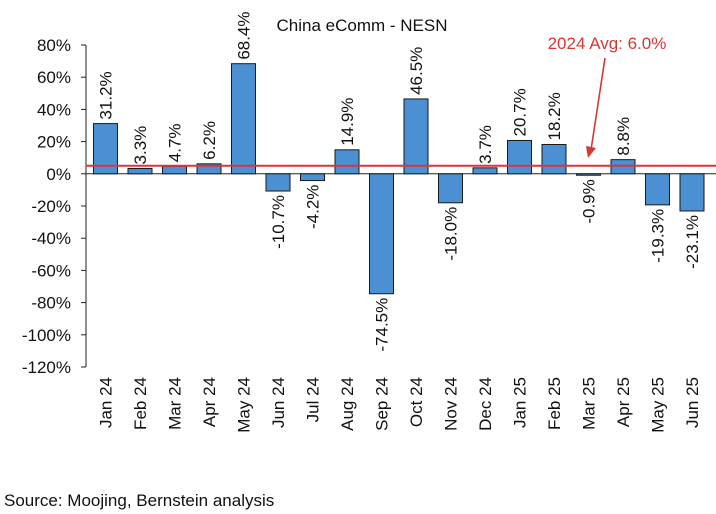 This screenshot has width=716, height=514. Describe the element at coordinates (175, 403) in the screenshot. I see `x-tick-label: Mar 24` at that location.